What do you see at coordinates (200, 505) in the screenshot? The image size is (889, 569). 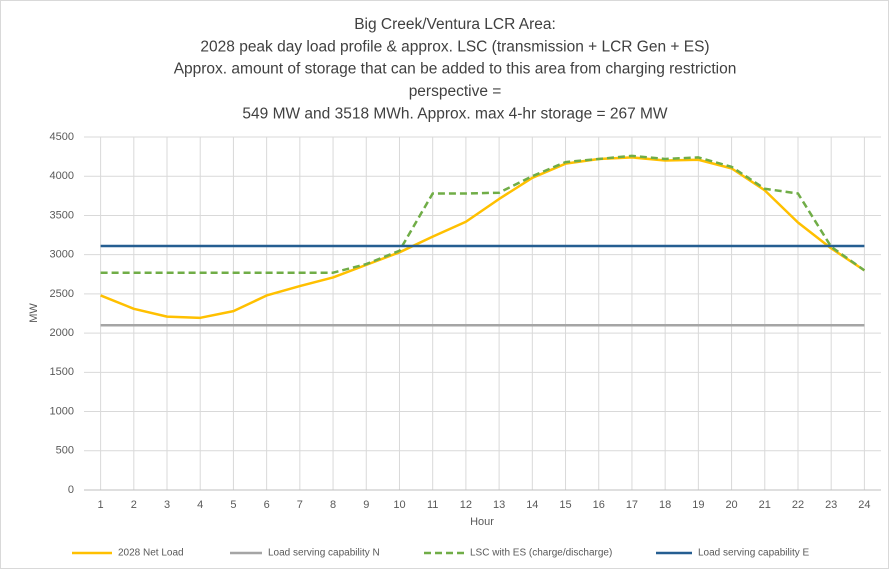 I see `x-tick-label: 4` at bounding box center [200, 505].